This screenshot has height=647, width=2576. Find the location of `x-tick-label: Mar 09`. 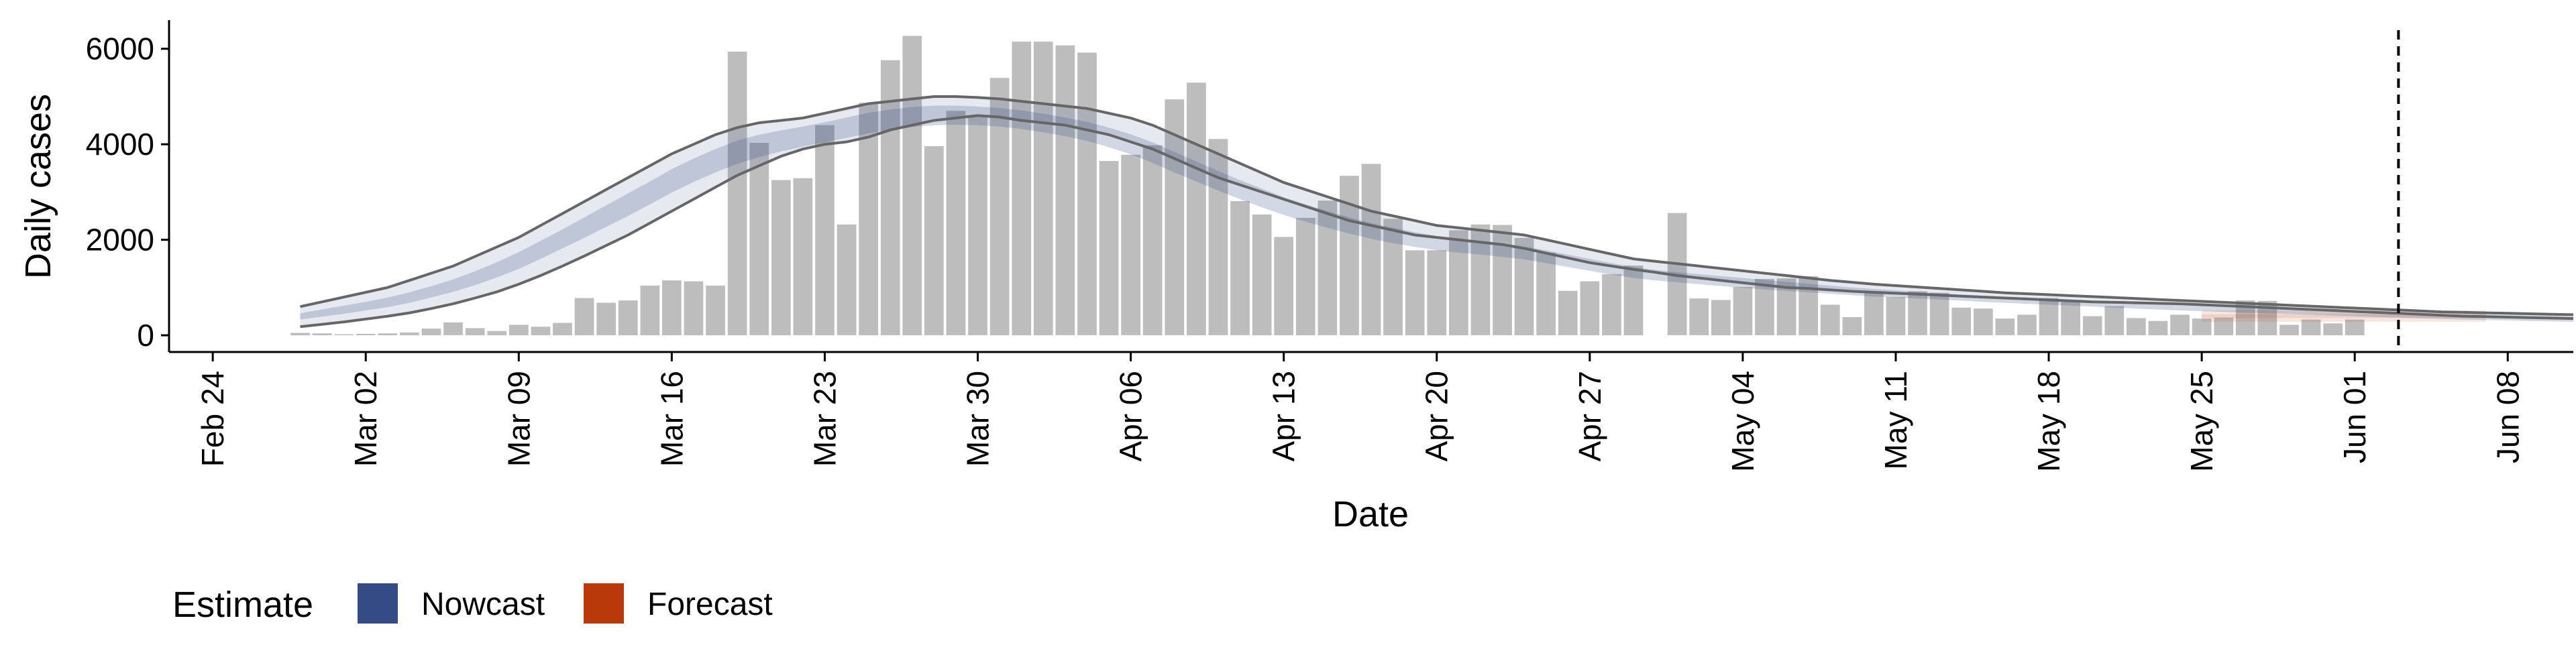

x-tick-label: Mar 09 is located at coordinates (518, 419).